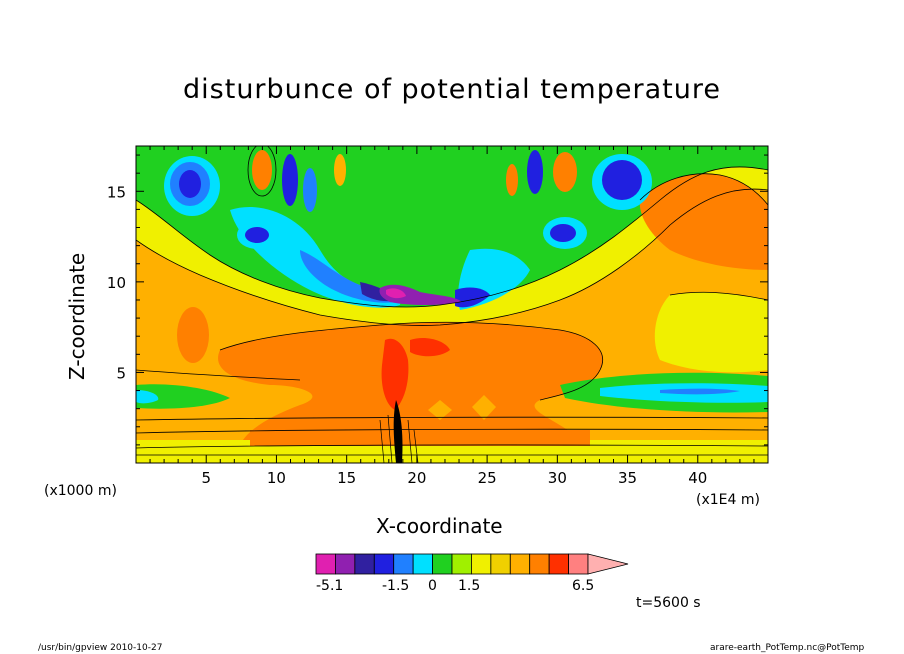 This screenshot has height=654, width=904. Describe the element at coordinates (190, 184) in the screenshot. I see `cell-darkblue-left` at that location.